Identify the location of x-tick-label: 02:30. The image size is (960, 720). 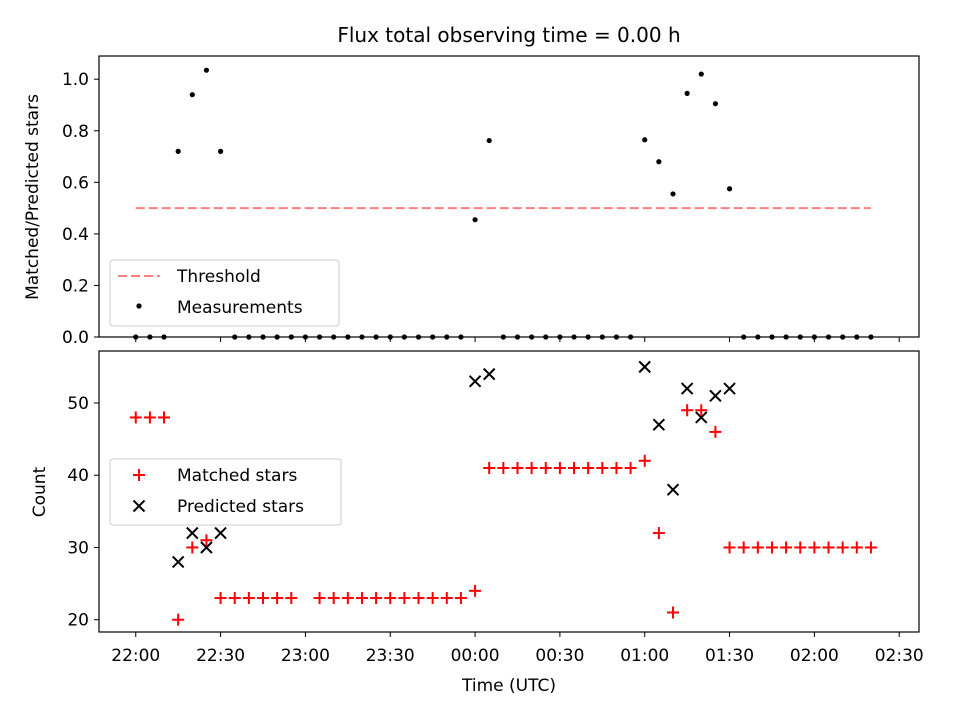
(899, 656).